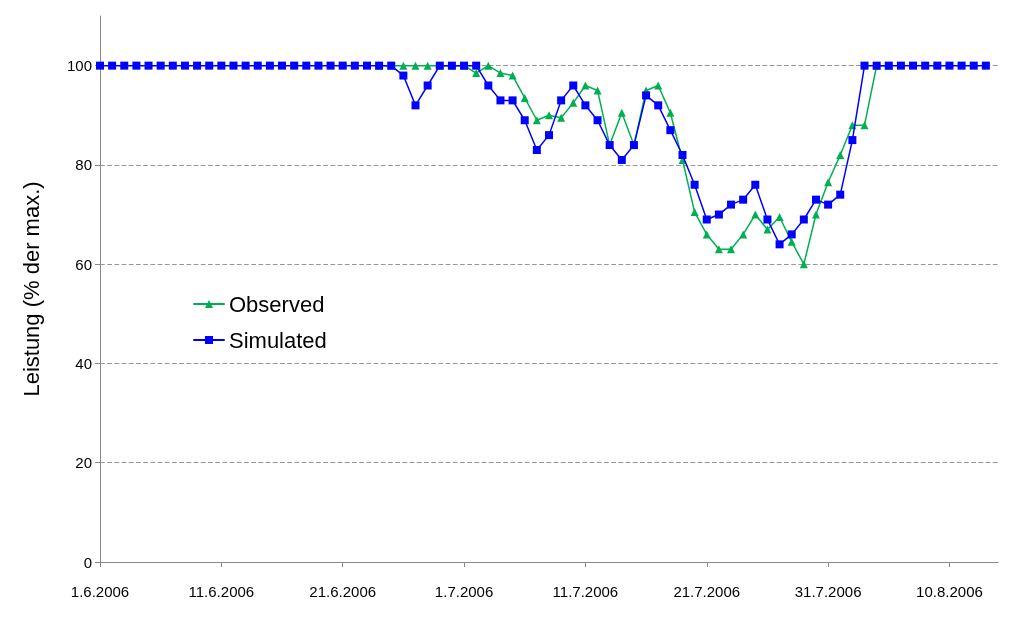  What do you see at coordinates (585, 591) in the screenshot?
I see `x-tick-label: 11.7.2006` at bounding box center [585, 591].